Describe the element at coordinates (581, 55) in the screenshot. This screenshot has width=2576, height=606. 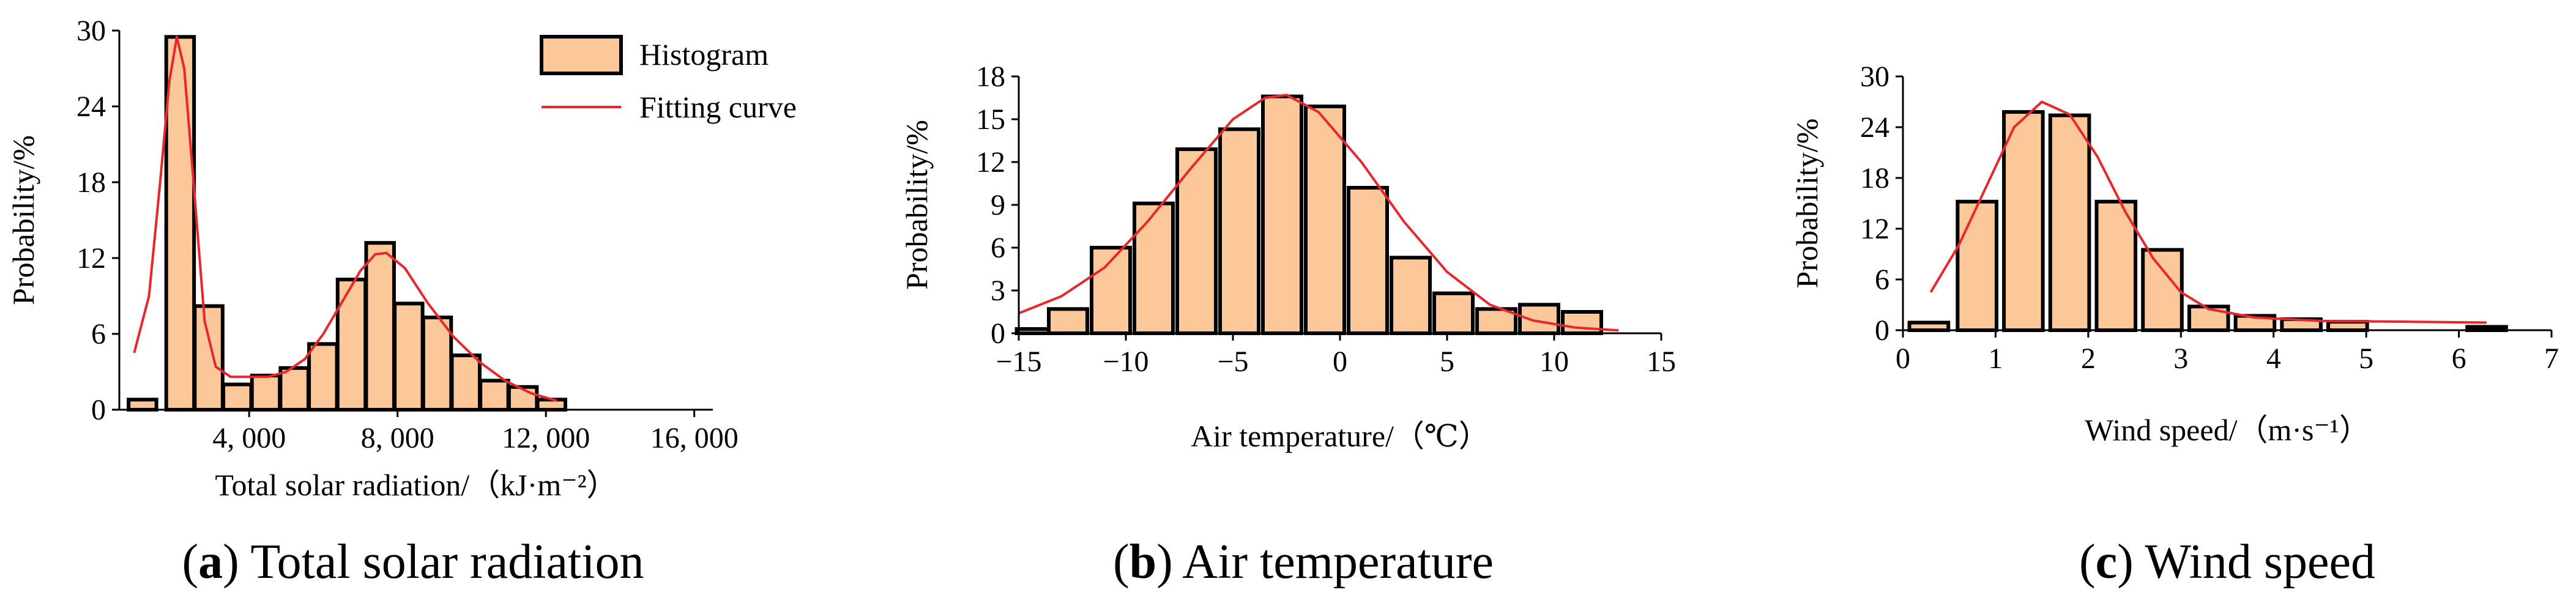
I see `legend-histogram-swatch` at that location.